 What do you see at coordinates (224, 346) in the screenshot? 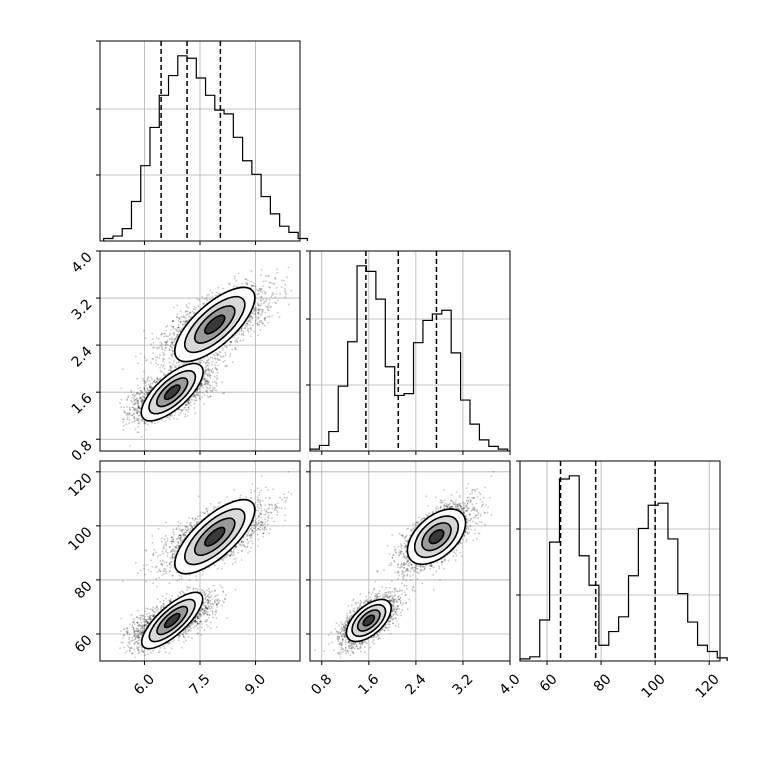
I see `panel-1-0-point-2020` at bounding box center [224, 346].